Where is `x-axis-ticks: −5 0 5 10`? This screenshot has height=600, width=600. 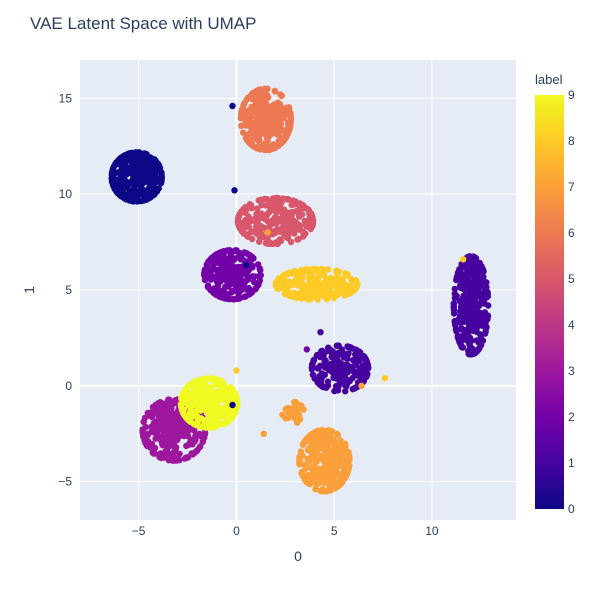
x-axis-ticks: −5 0 5 10 is located at coordinates (285, 531).